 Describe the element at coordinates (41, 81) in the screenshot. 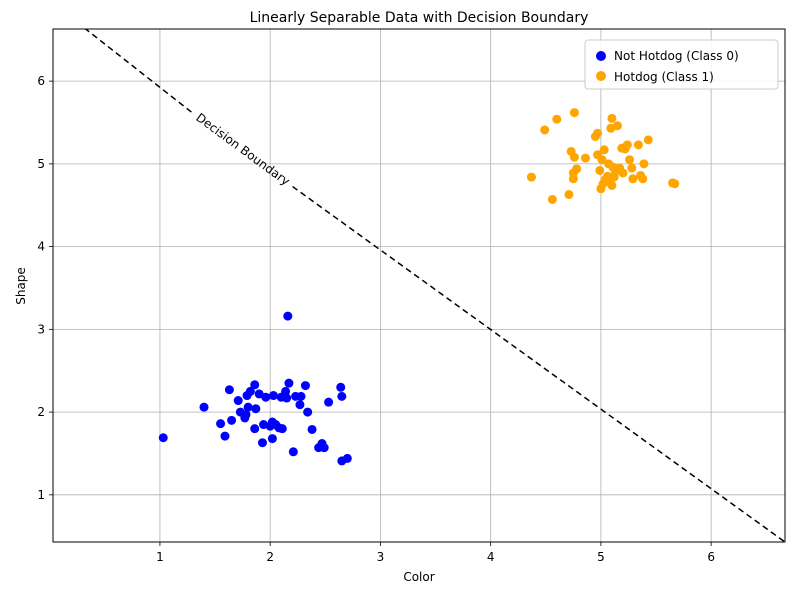

I see `y-tick-label: 6` at that location.